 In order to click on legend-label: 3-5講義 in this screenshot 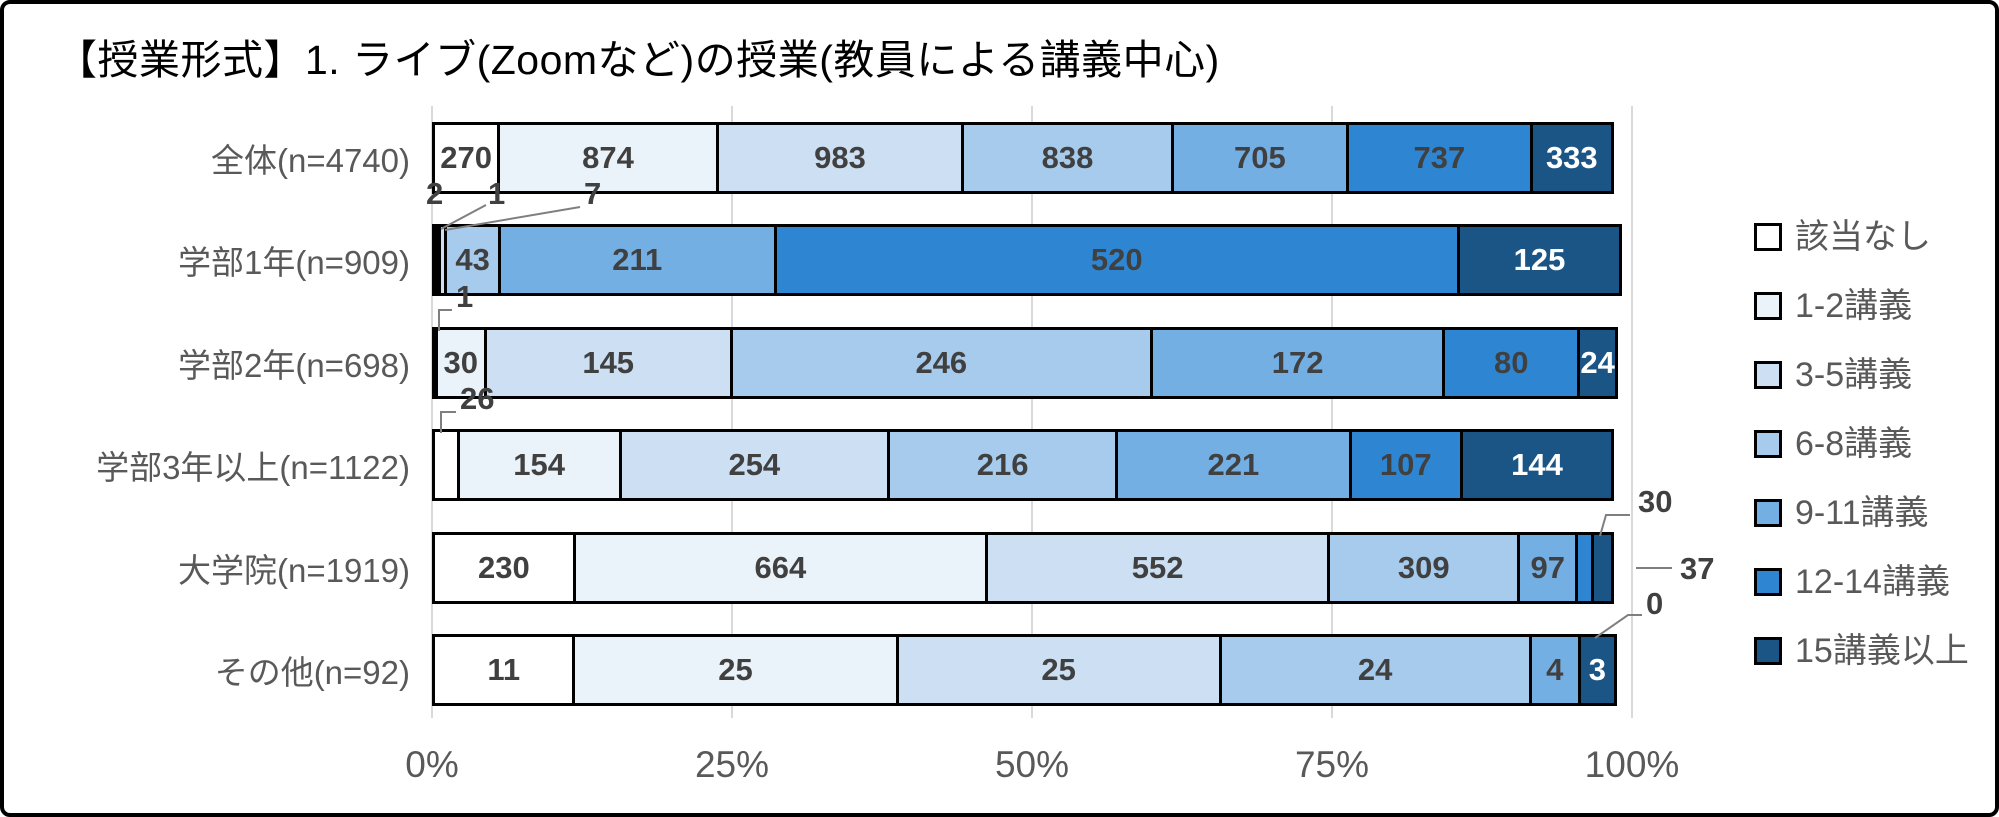, I will do `click(1854, 375)`.